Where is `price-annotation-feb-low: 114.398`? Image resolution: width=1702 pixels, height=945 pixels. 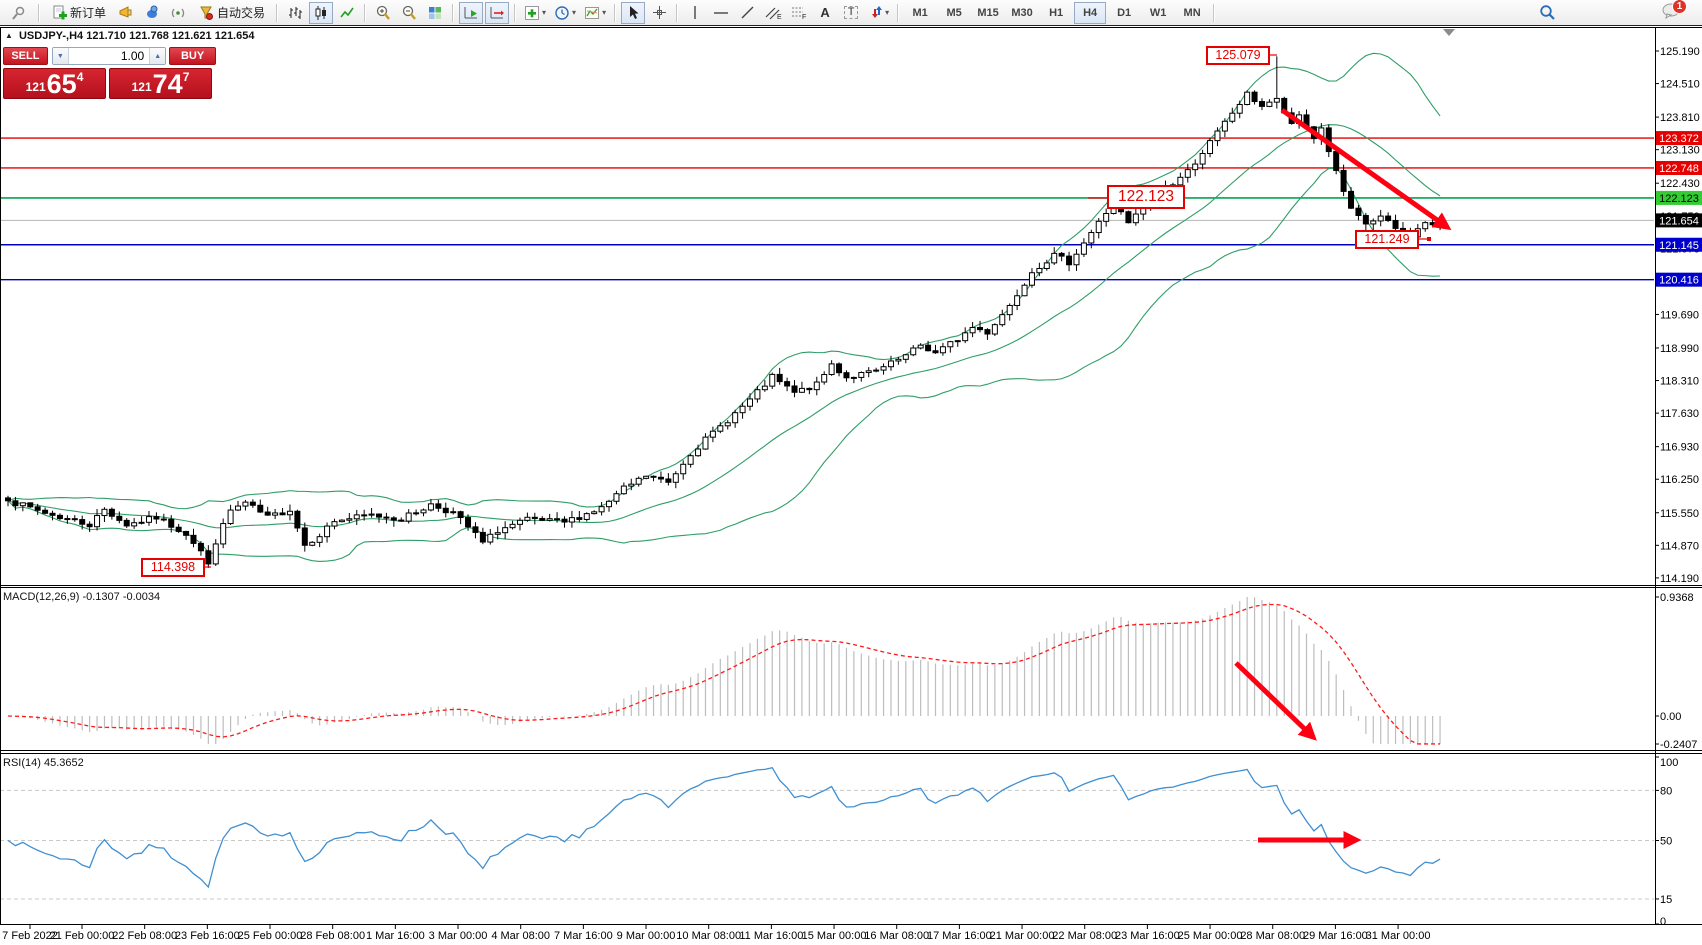
price-annotation-feb-low: 114.398 is located at coordinates (173, 567).